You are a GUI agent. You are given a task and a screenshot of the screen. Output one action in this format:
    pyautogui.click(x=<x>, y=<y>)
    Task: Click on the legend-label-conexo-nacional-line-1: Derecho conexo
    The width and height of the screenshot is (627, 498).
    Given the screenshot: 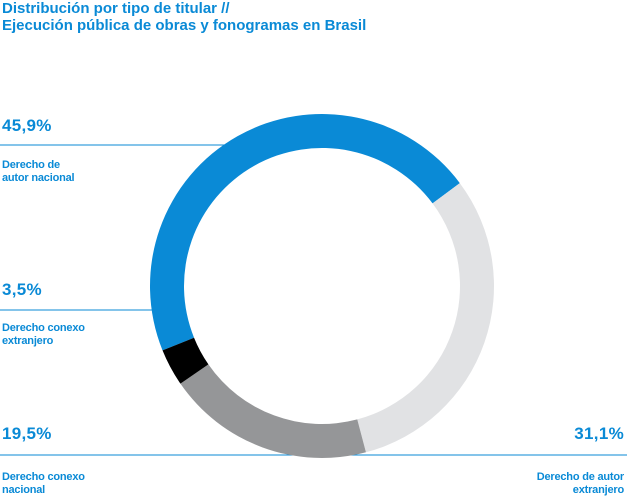 What is the action you would take?
    pyautogui.click(x=43, y=477)
    